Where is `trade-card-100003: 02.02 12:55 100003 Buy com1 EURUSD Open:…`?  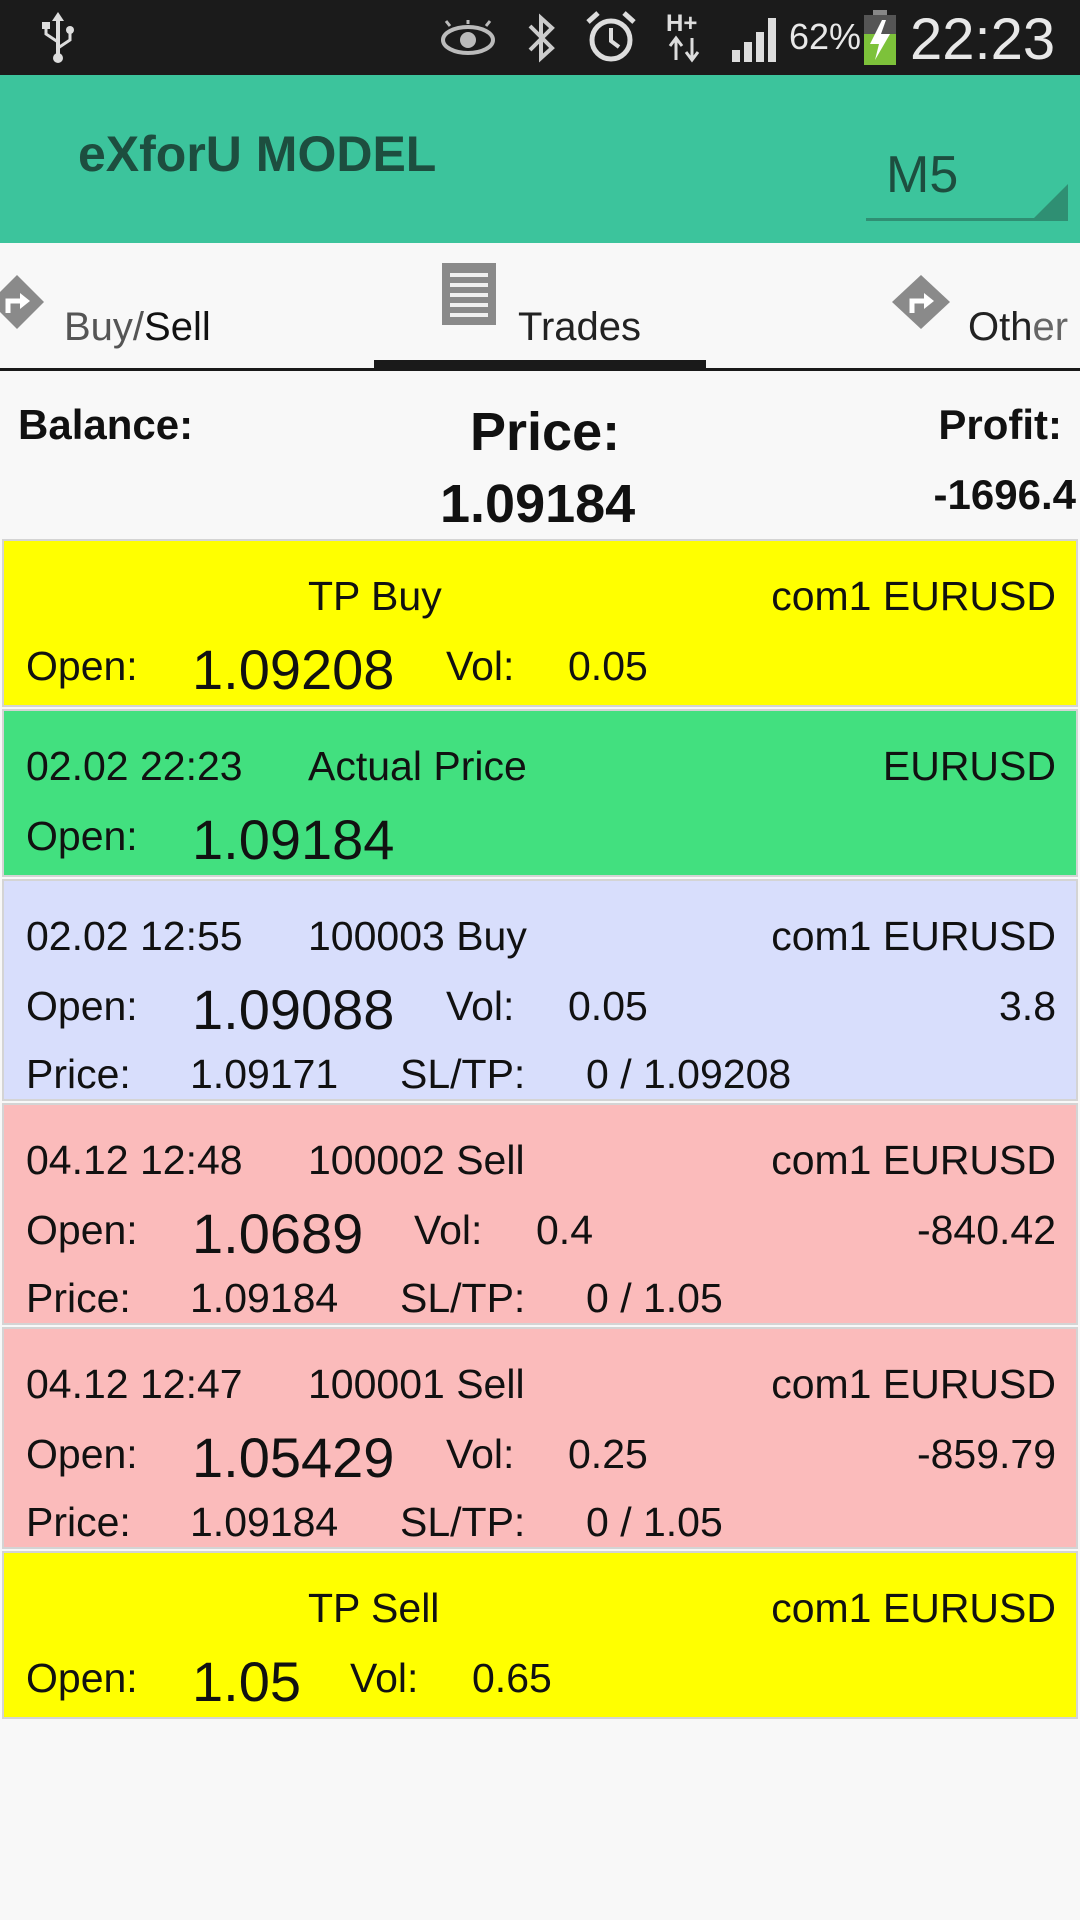
trade-card-100003: 02.02 12:55 100003 Buy com1 EURUSD Open:… is located at coordinates (540, 990).